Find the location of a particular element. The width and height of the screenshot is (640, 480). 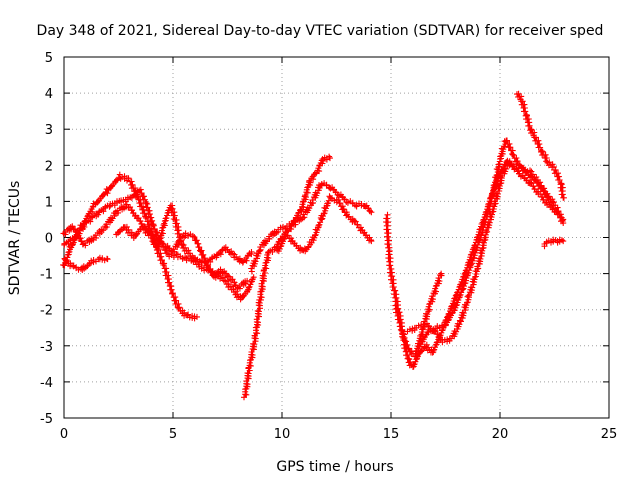

y-tick-label: -3 is located at coordinates (46, 347).